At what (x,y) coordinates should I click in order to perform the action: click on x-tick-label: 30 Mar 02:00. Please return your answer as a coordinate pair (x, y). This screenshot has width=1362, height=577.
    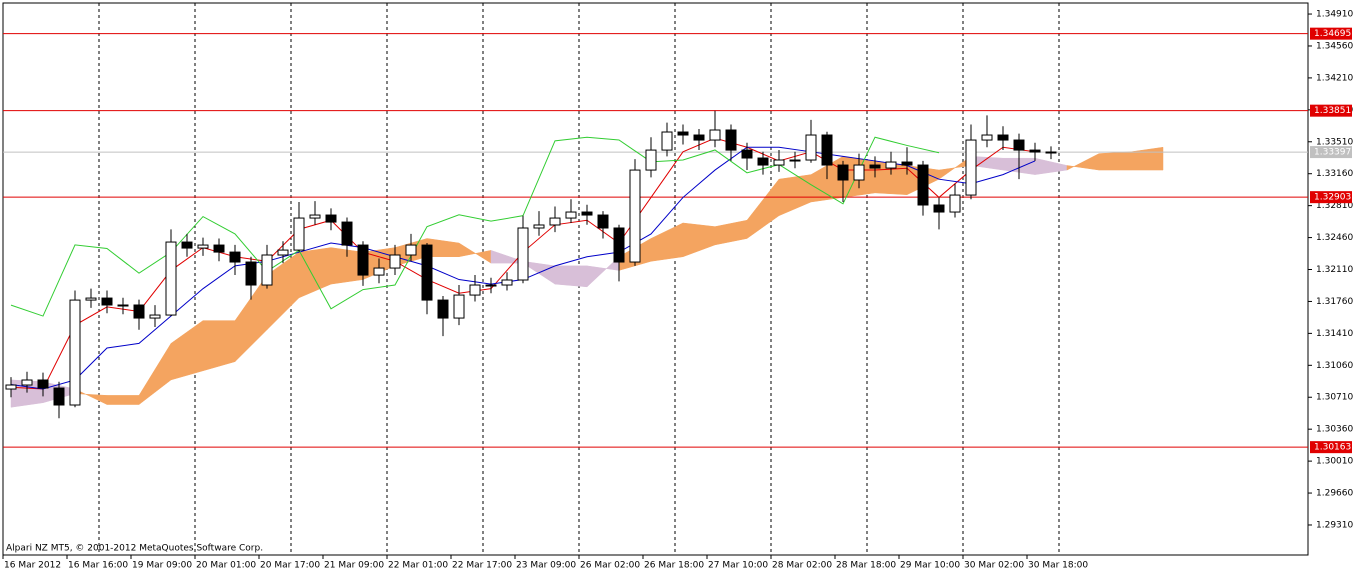
    Looking at the image, I should click on (994, 566).